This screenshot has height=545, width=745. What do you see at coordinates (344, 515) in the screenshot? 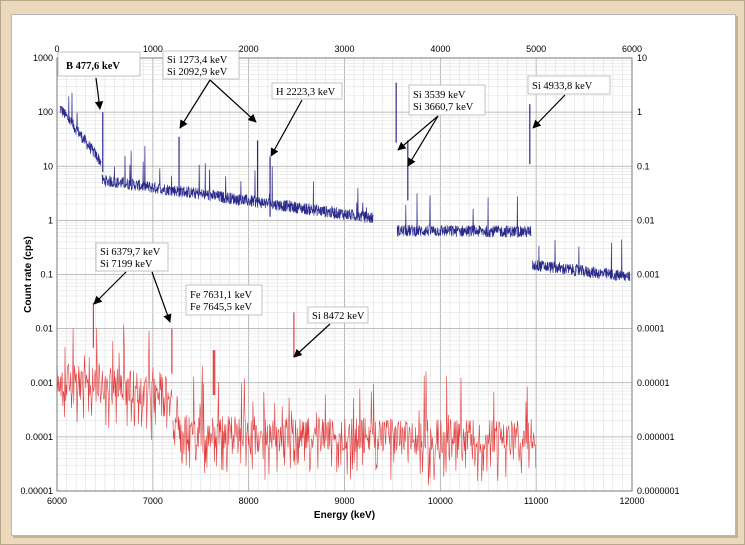
I see `x-axis-title: Energy (keV)` at bounding box center [344, 515].